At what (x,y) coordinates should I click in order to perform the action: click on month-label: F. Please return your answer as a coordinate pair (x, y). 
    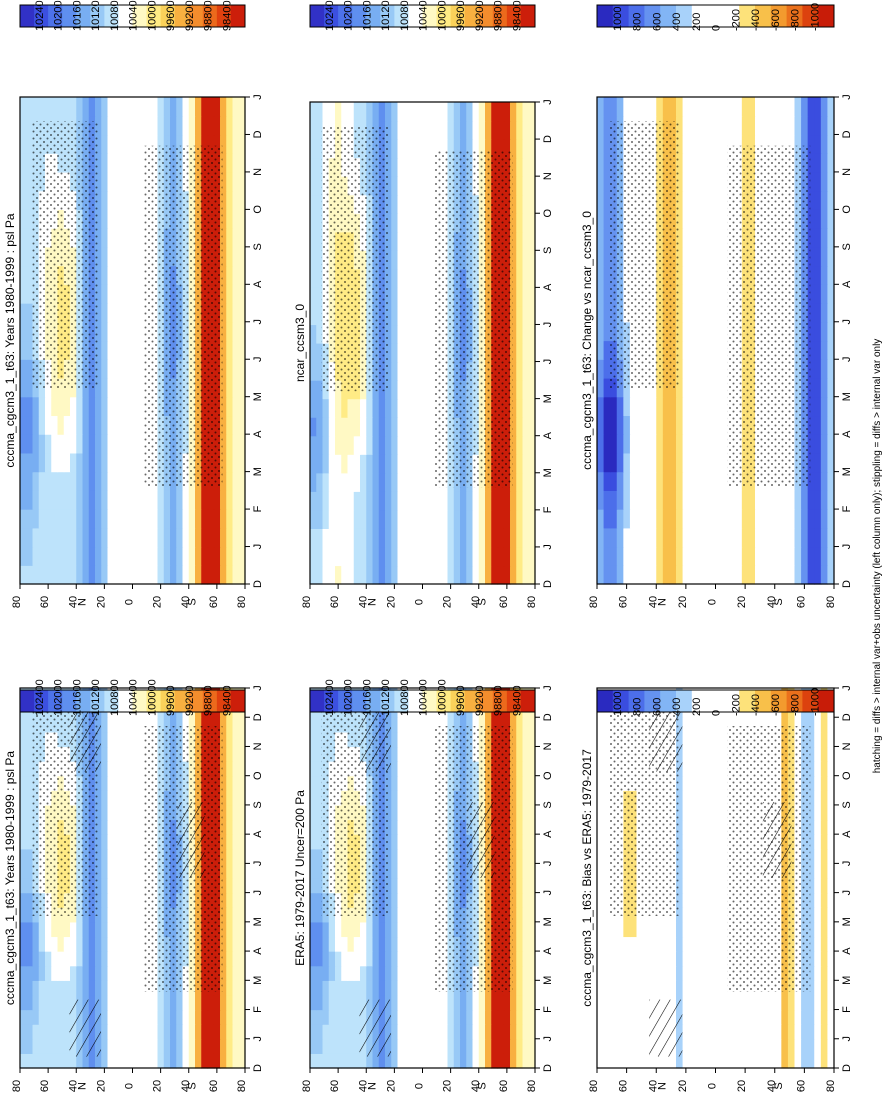
    Looking at the image, I should click on (258, 508).